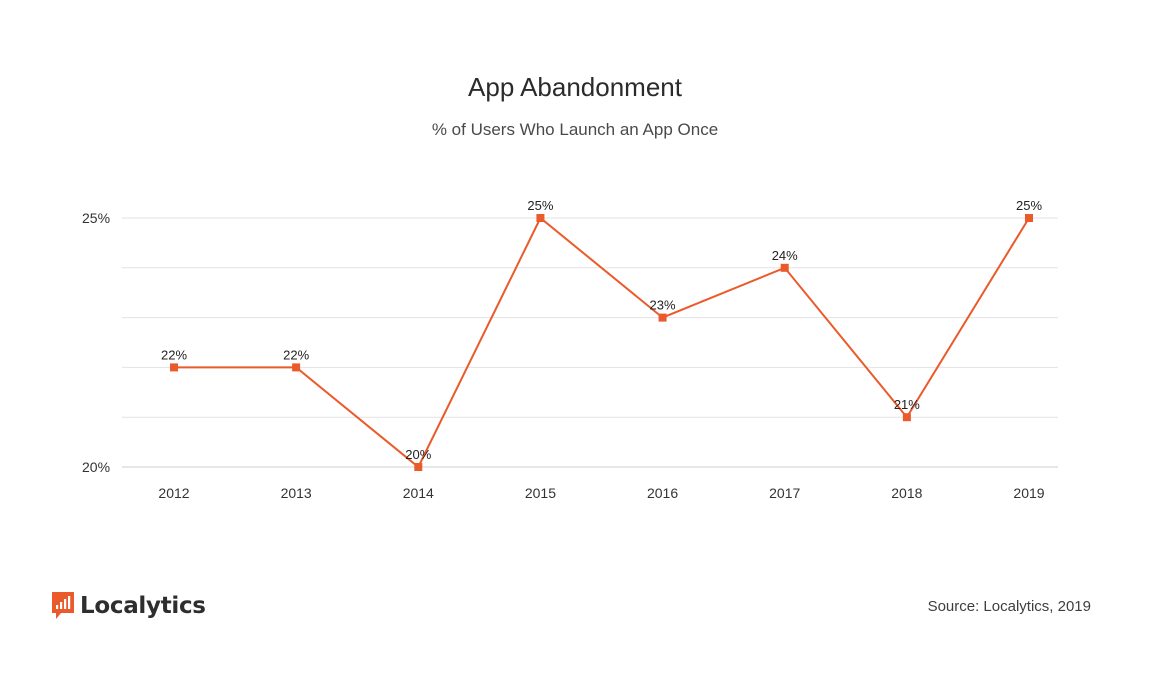 This screenshot has height=687, width=1150. Describe the element at coordinates (575, 129) in the screenshot. I see `chart-subtitle: % of Users Who Launch an App Once` at that location.